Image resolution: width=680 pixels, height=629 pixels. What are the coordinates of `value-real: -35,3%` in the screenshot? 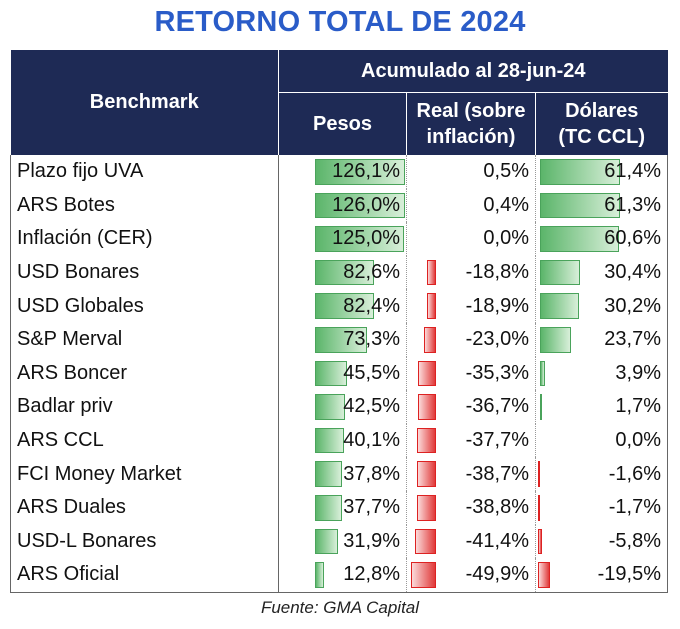 It's located at (497, 372).